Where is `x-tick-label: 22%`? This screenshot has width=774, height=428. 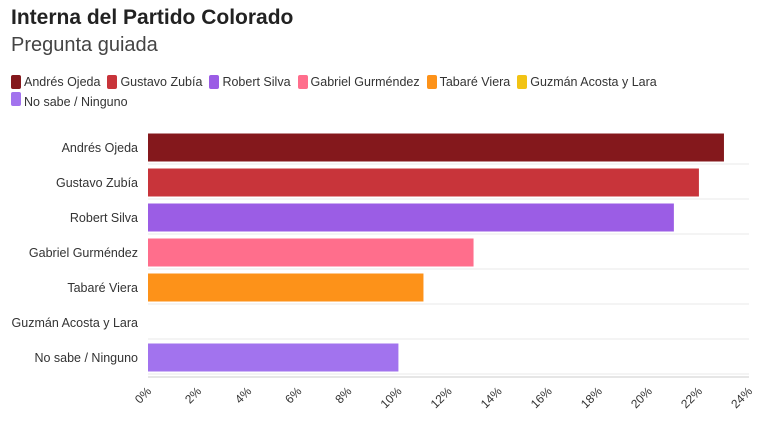
x-tick-label: 22% is located at coordinates (691, 397).